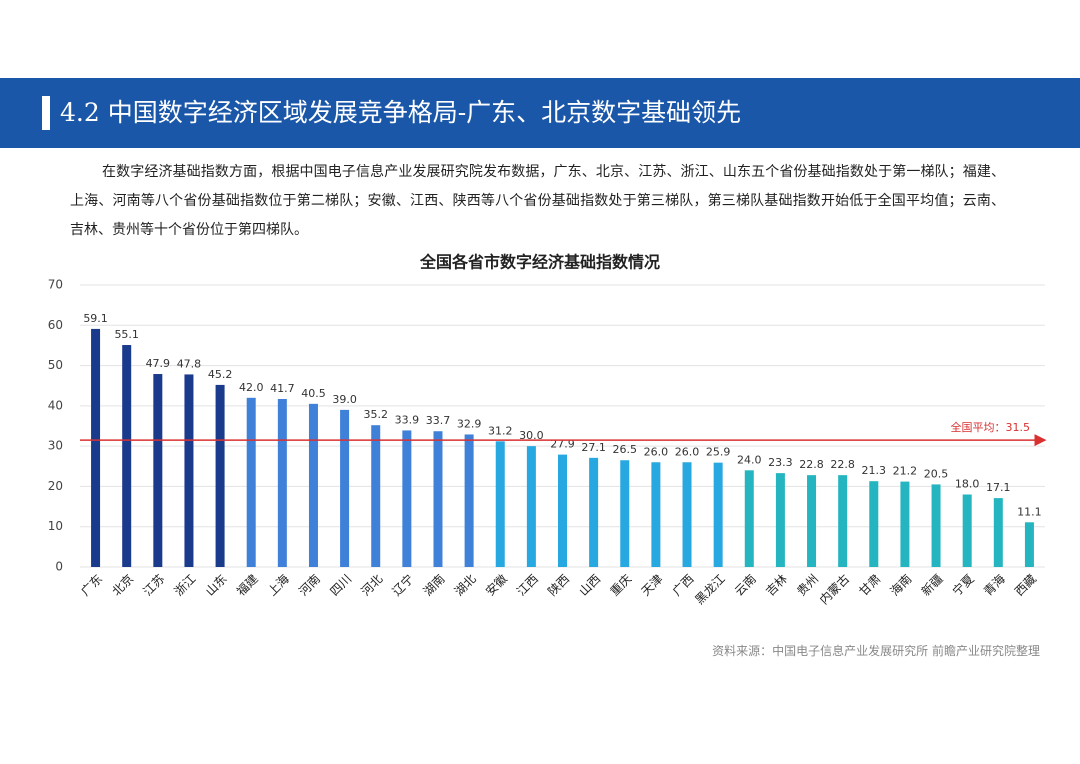  Describe the element at coordinates (1029, 511) in the screenshot. I see `data-label: 11.1` at that location.